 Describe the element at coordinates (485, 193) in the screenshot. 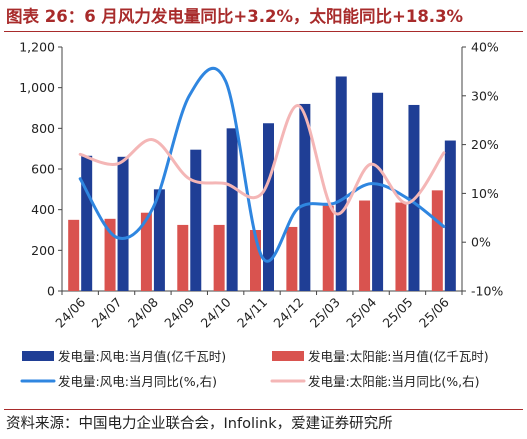

I see `right-tick-label: 10%` at that location.